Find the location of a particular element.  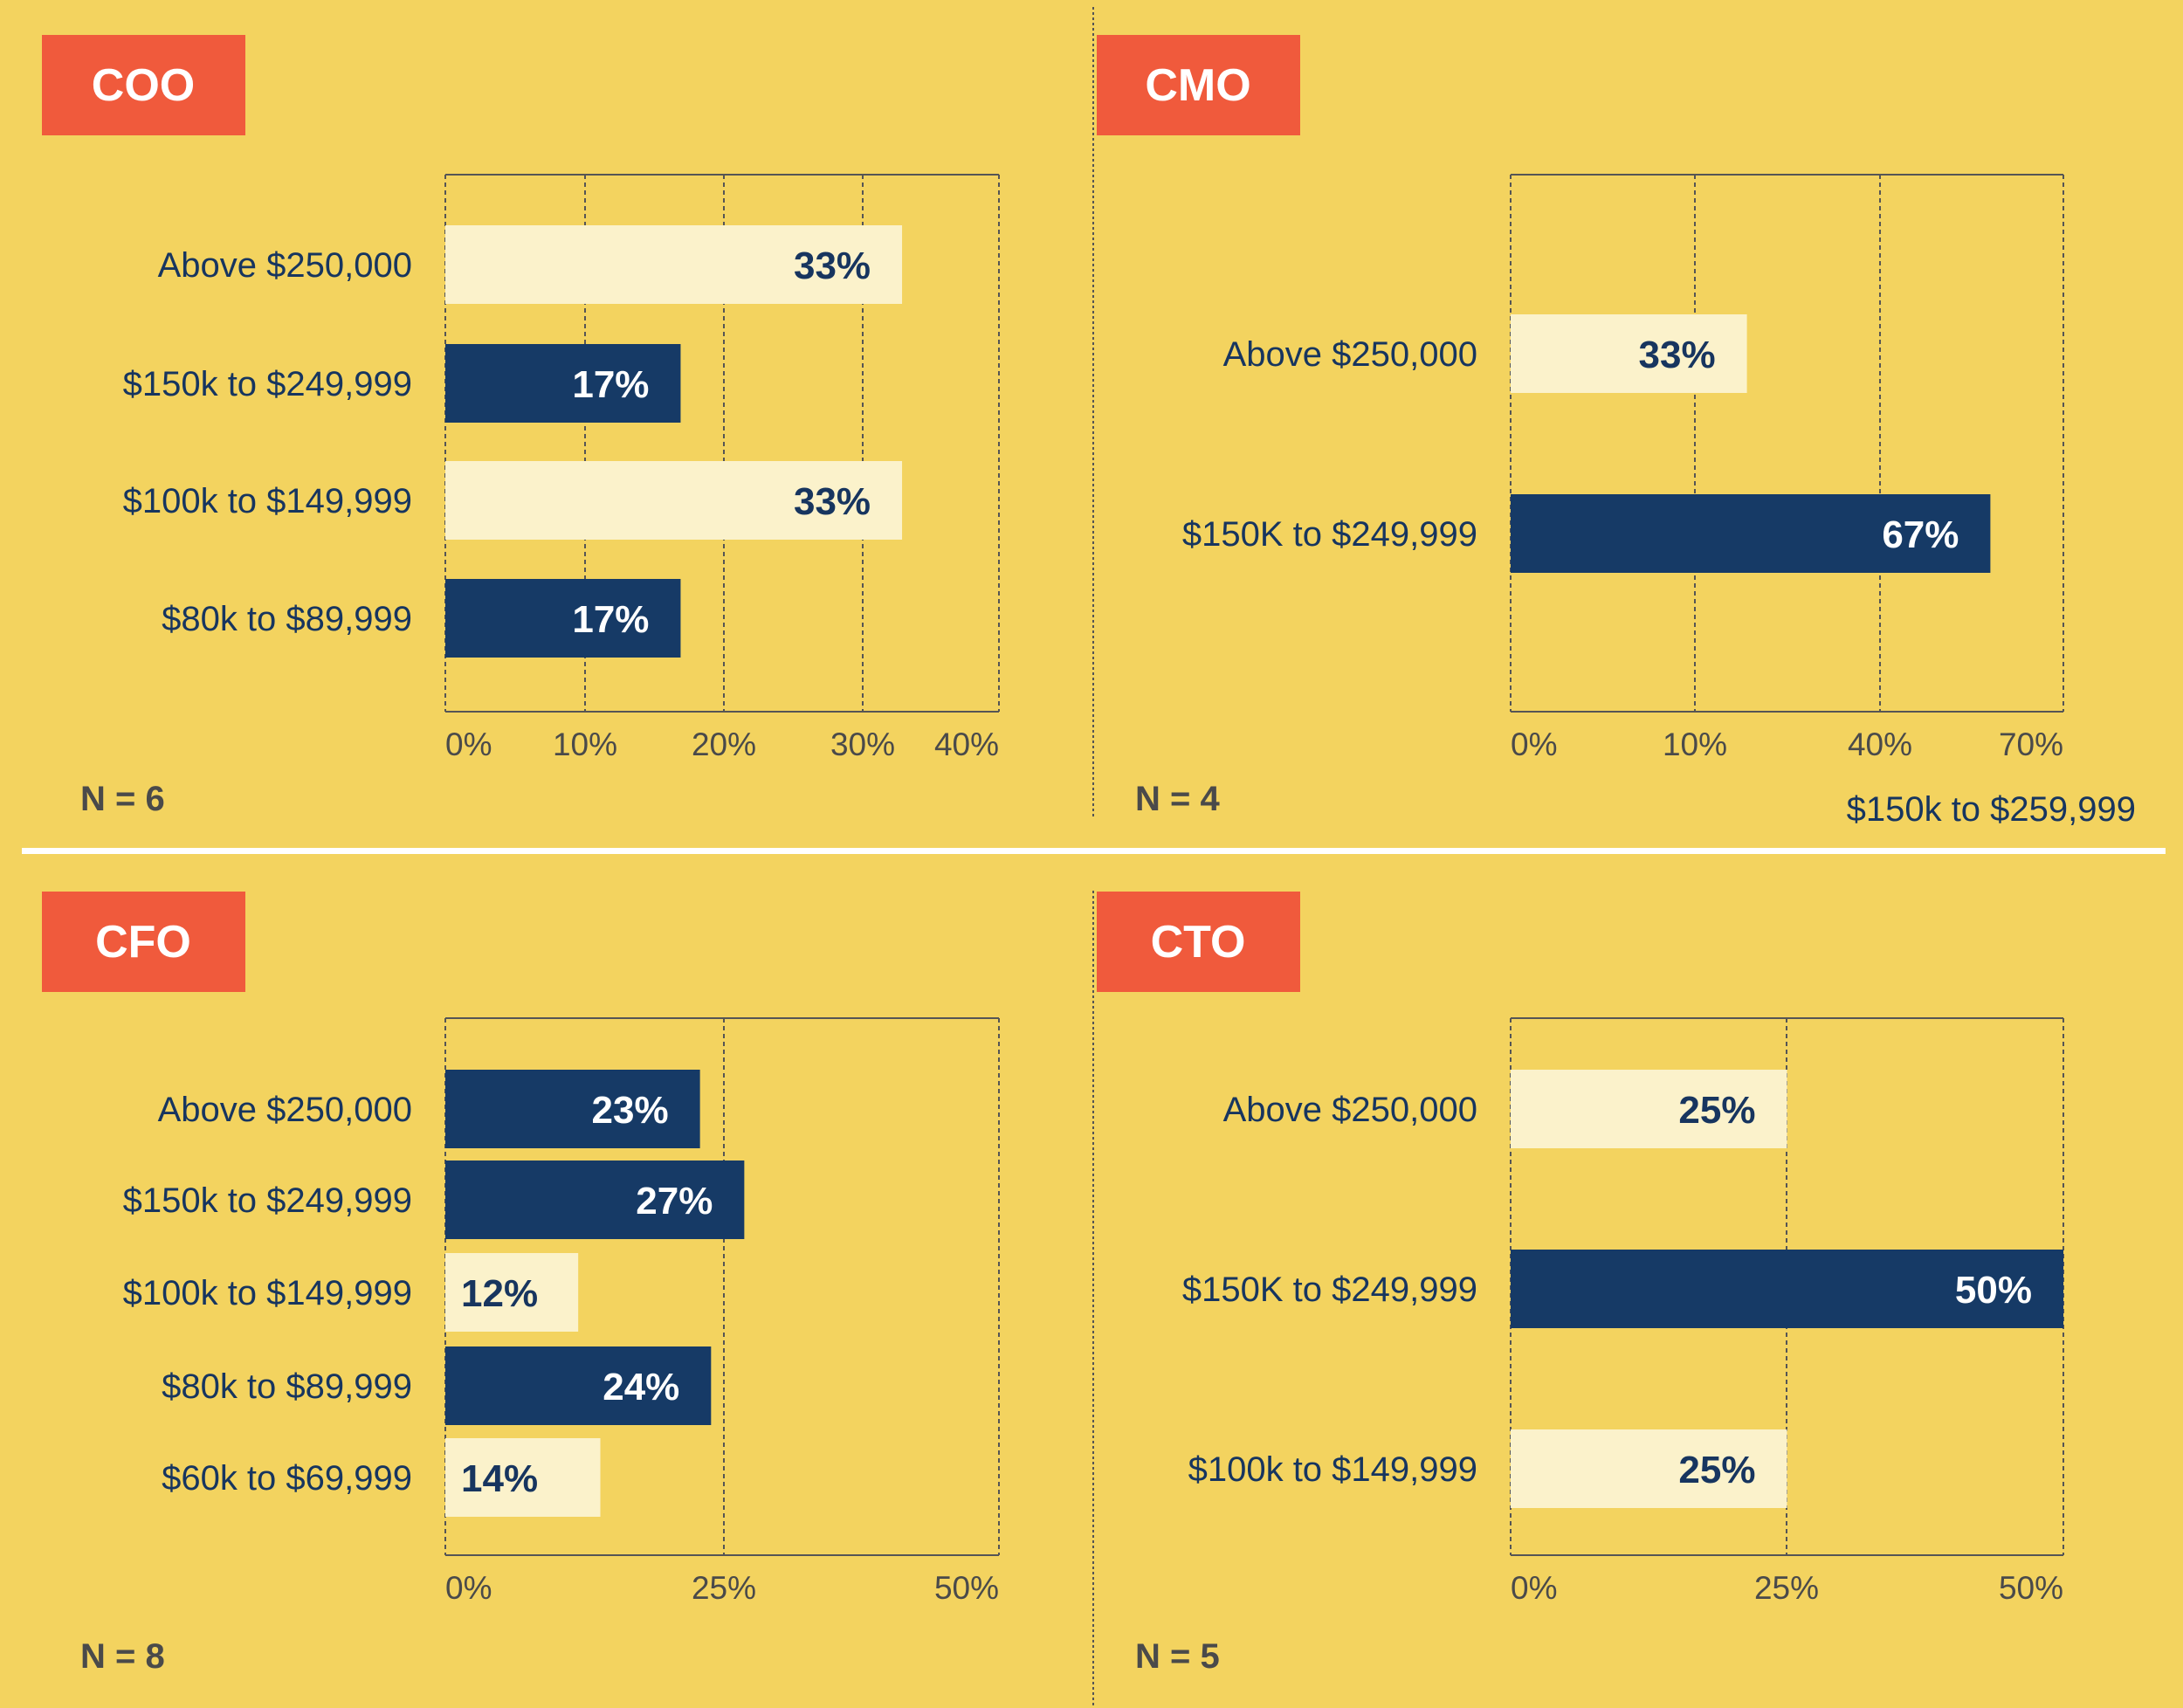

value-label: 23% is located at coordinates (630, 1110).